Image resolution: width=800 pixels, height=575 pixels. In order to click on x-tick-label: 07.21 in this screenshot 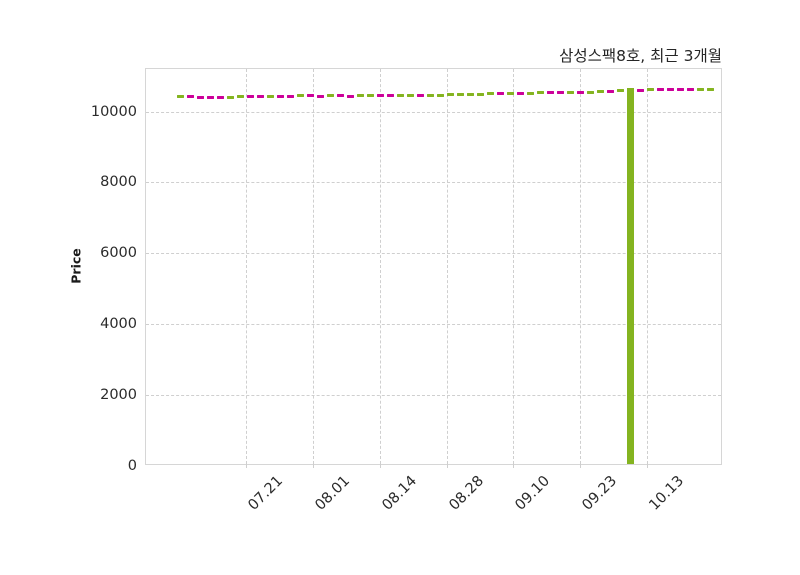, I will do `click(255, 492)`.